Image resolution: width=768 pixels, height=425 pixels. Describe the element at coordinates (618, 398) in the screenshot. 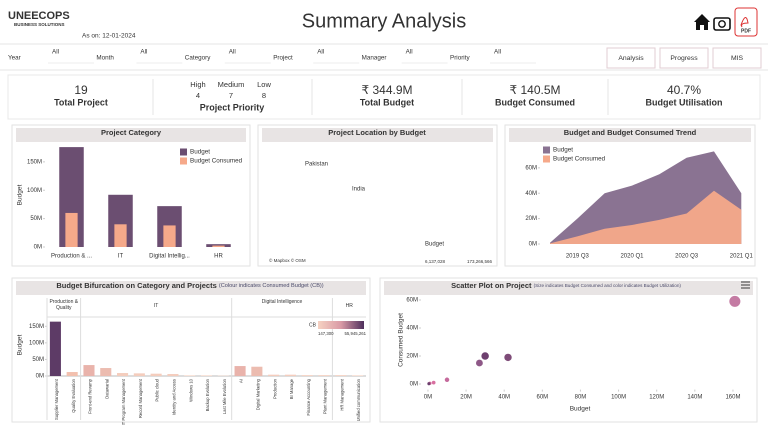

I see `x-tick-label: 100M` at that location.